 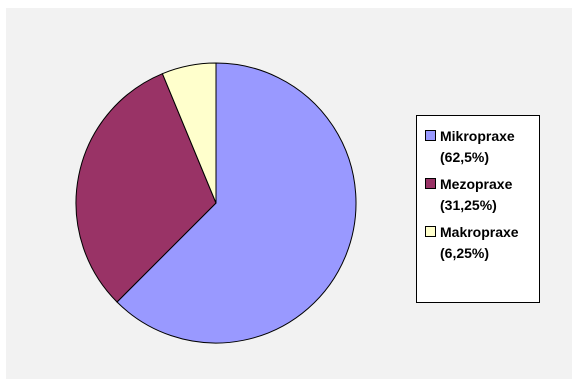 I want to click on legend-swatch-makropraxe, so click(x=430, y=231).